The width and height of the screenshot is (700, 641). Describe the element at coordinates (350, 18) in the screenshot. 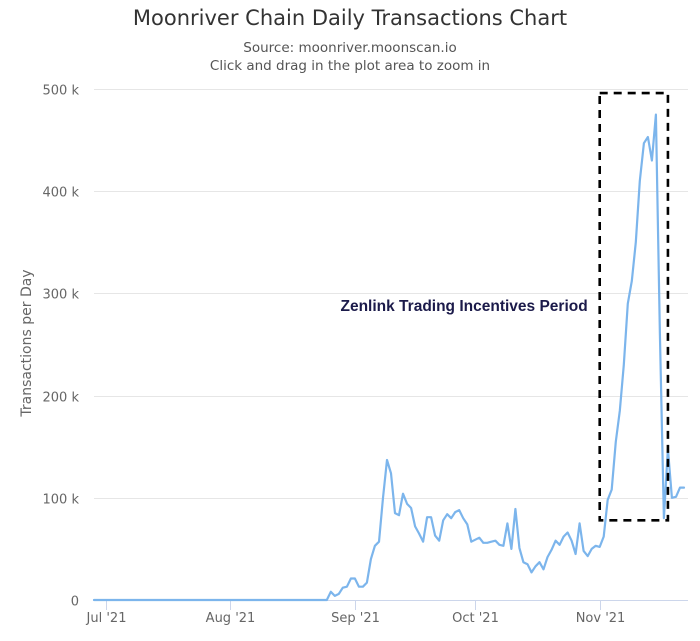

I see `chart-title: Moonriver Chain Daily Transactions Chart` at that location.